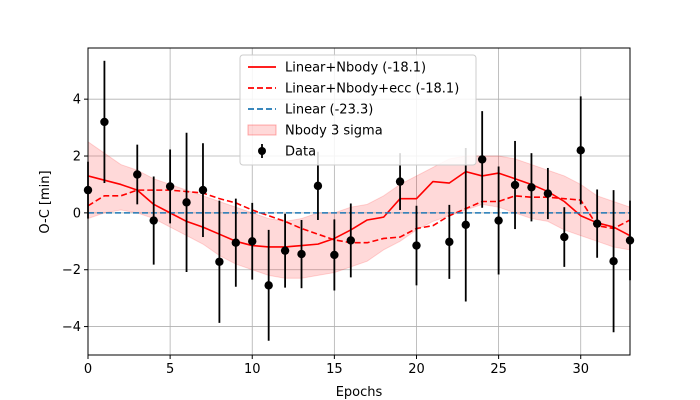 The height and width of the screenshot is (400, 700). I want to click on legend-label: Linear+Nbody+ecc (-18.1), so click(372, 89).